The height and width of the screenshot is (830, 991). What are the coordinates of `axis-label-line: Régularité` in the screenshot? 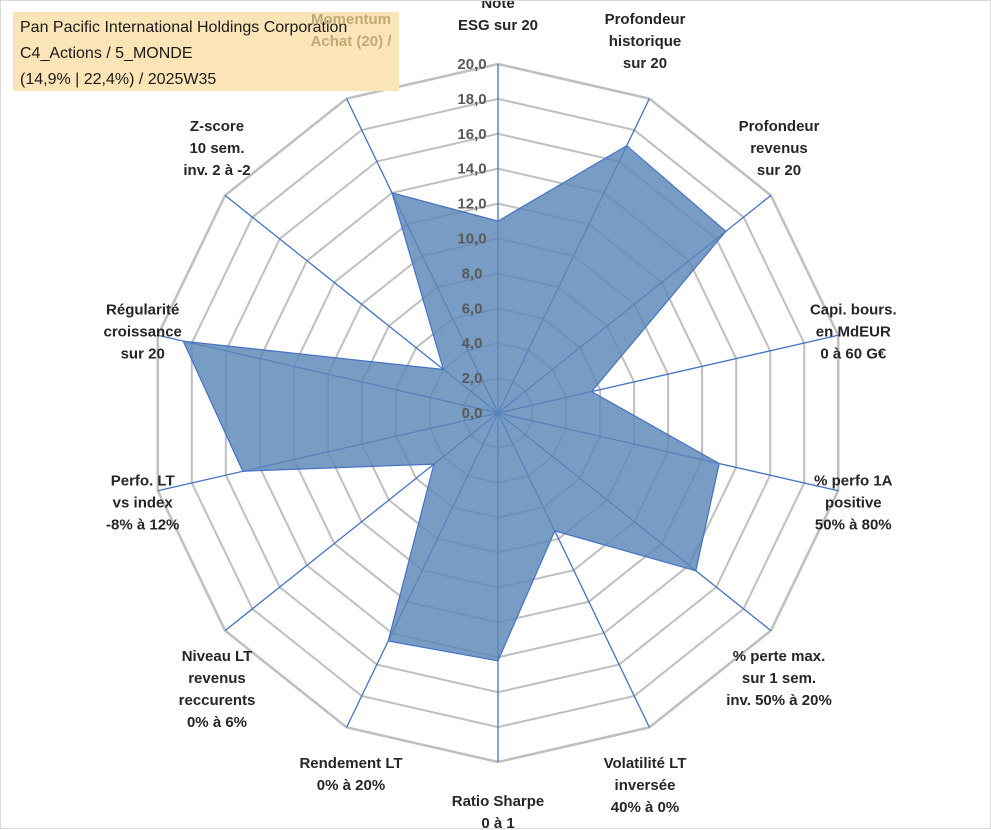 It's located at (142, 309).